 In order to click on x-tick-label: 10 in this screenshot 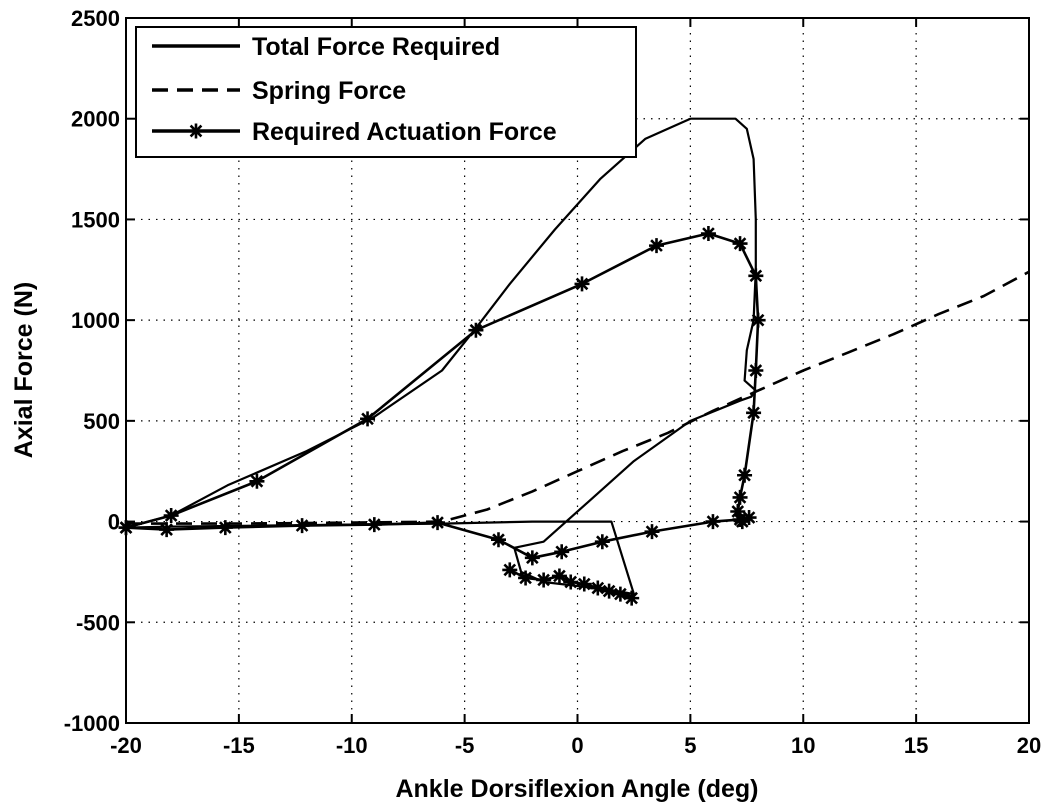, I will do `click(803, 745)`.